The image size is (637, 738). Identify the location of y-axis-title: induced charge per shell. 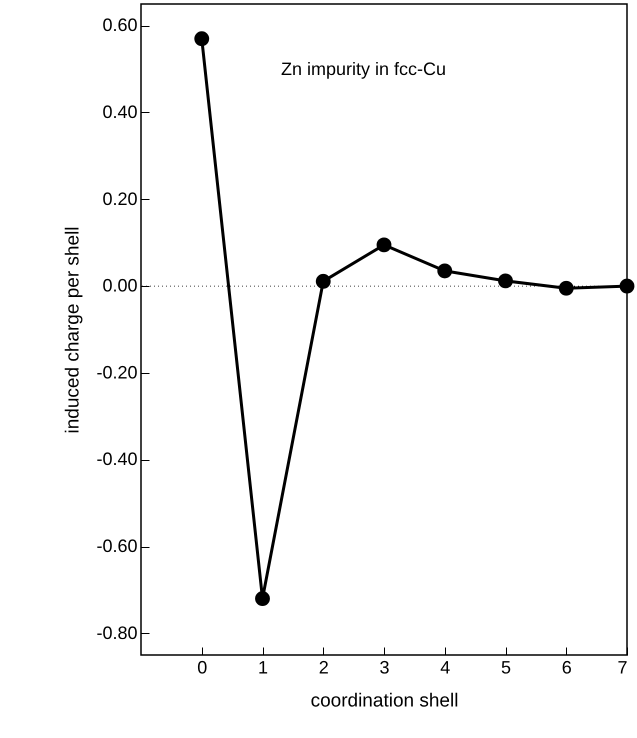
(73, 330).